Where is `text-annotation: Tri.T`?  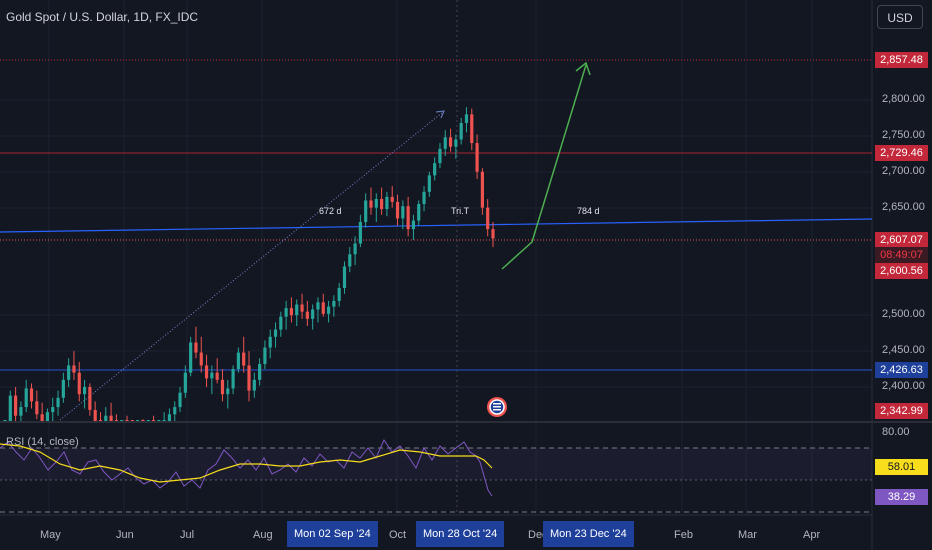
text-annotation: Tri.T is located at coordinates (460, 211).